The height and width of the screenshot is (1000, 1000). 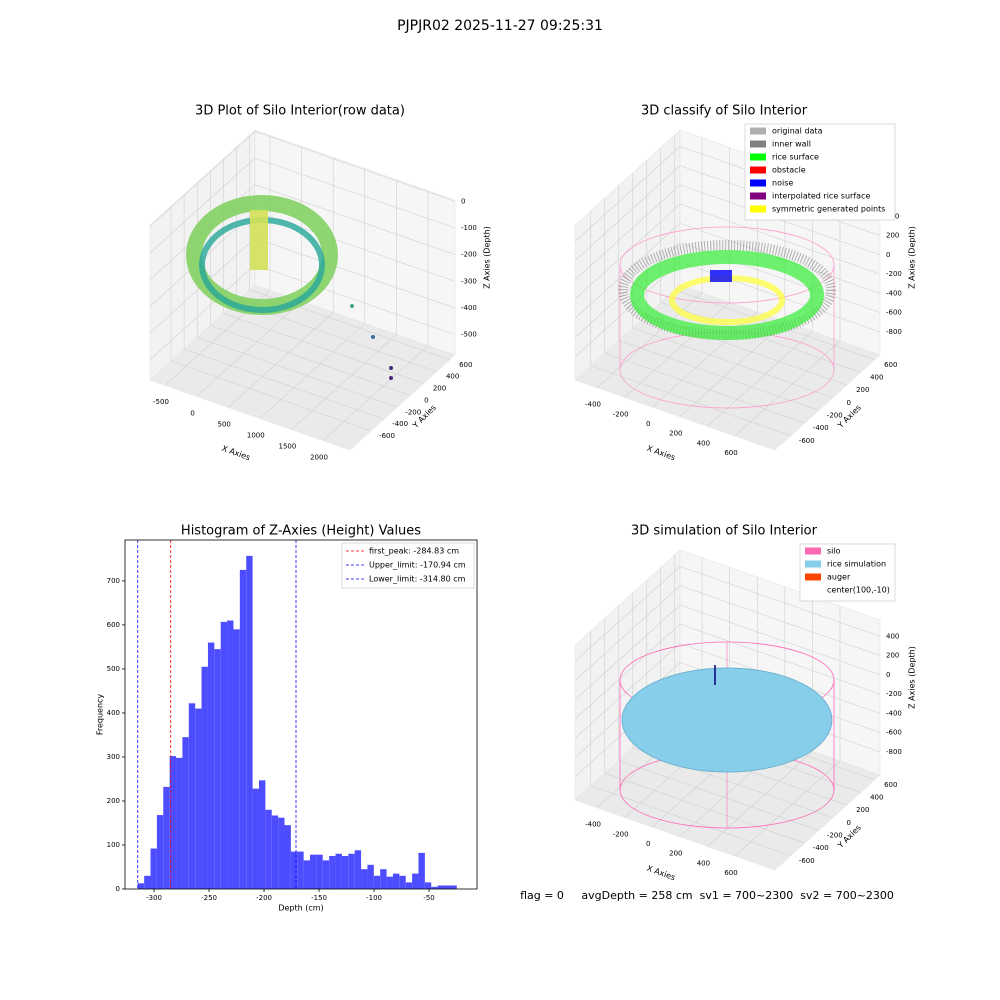 I want to click on point-cloud, so click(x=289, y=287).